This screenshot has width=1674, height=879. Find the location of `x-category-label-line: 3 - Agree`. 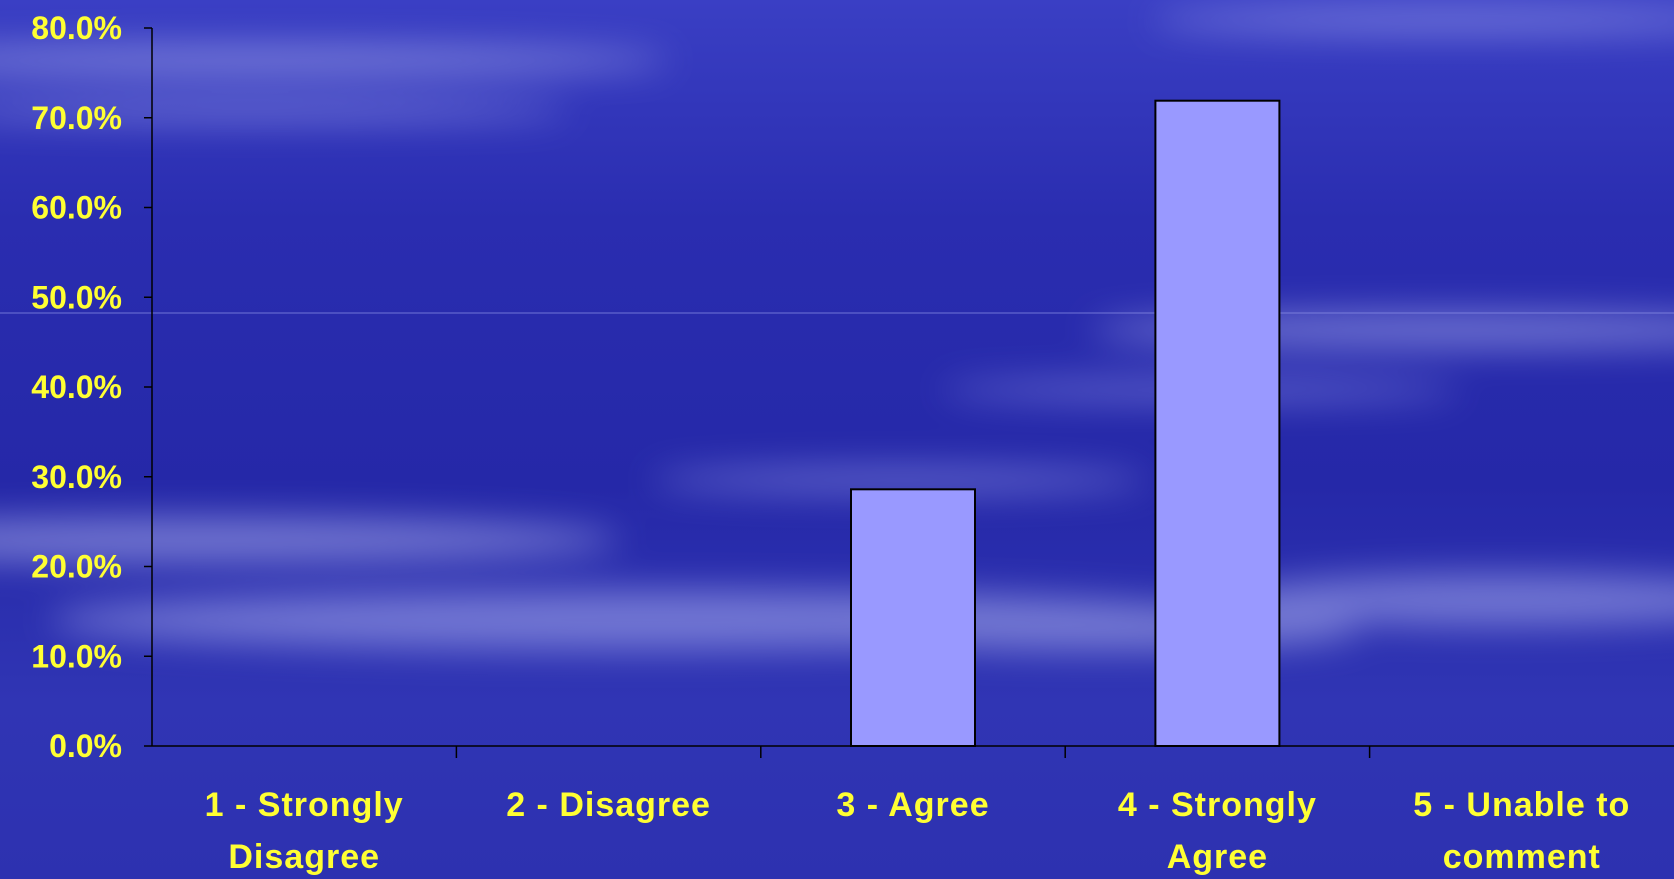

x-category-label-line: 3 - Agree is located at coordinates (912, 805).